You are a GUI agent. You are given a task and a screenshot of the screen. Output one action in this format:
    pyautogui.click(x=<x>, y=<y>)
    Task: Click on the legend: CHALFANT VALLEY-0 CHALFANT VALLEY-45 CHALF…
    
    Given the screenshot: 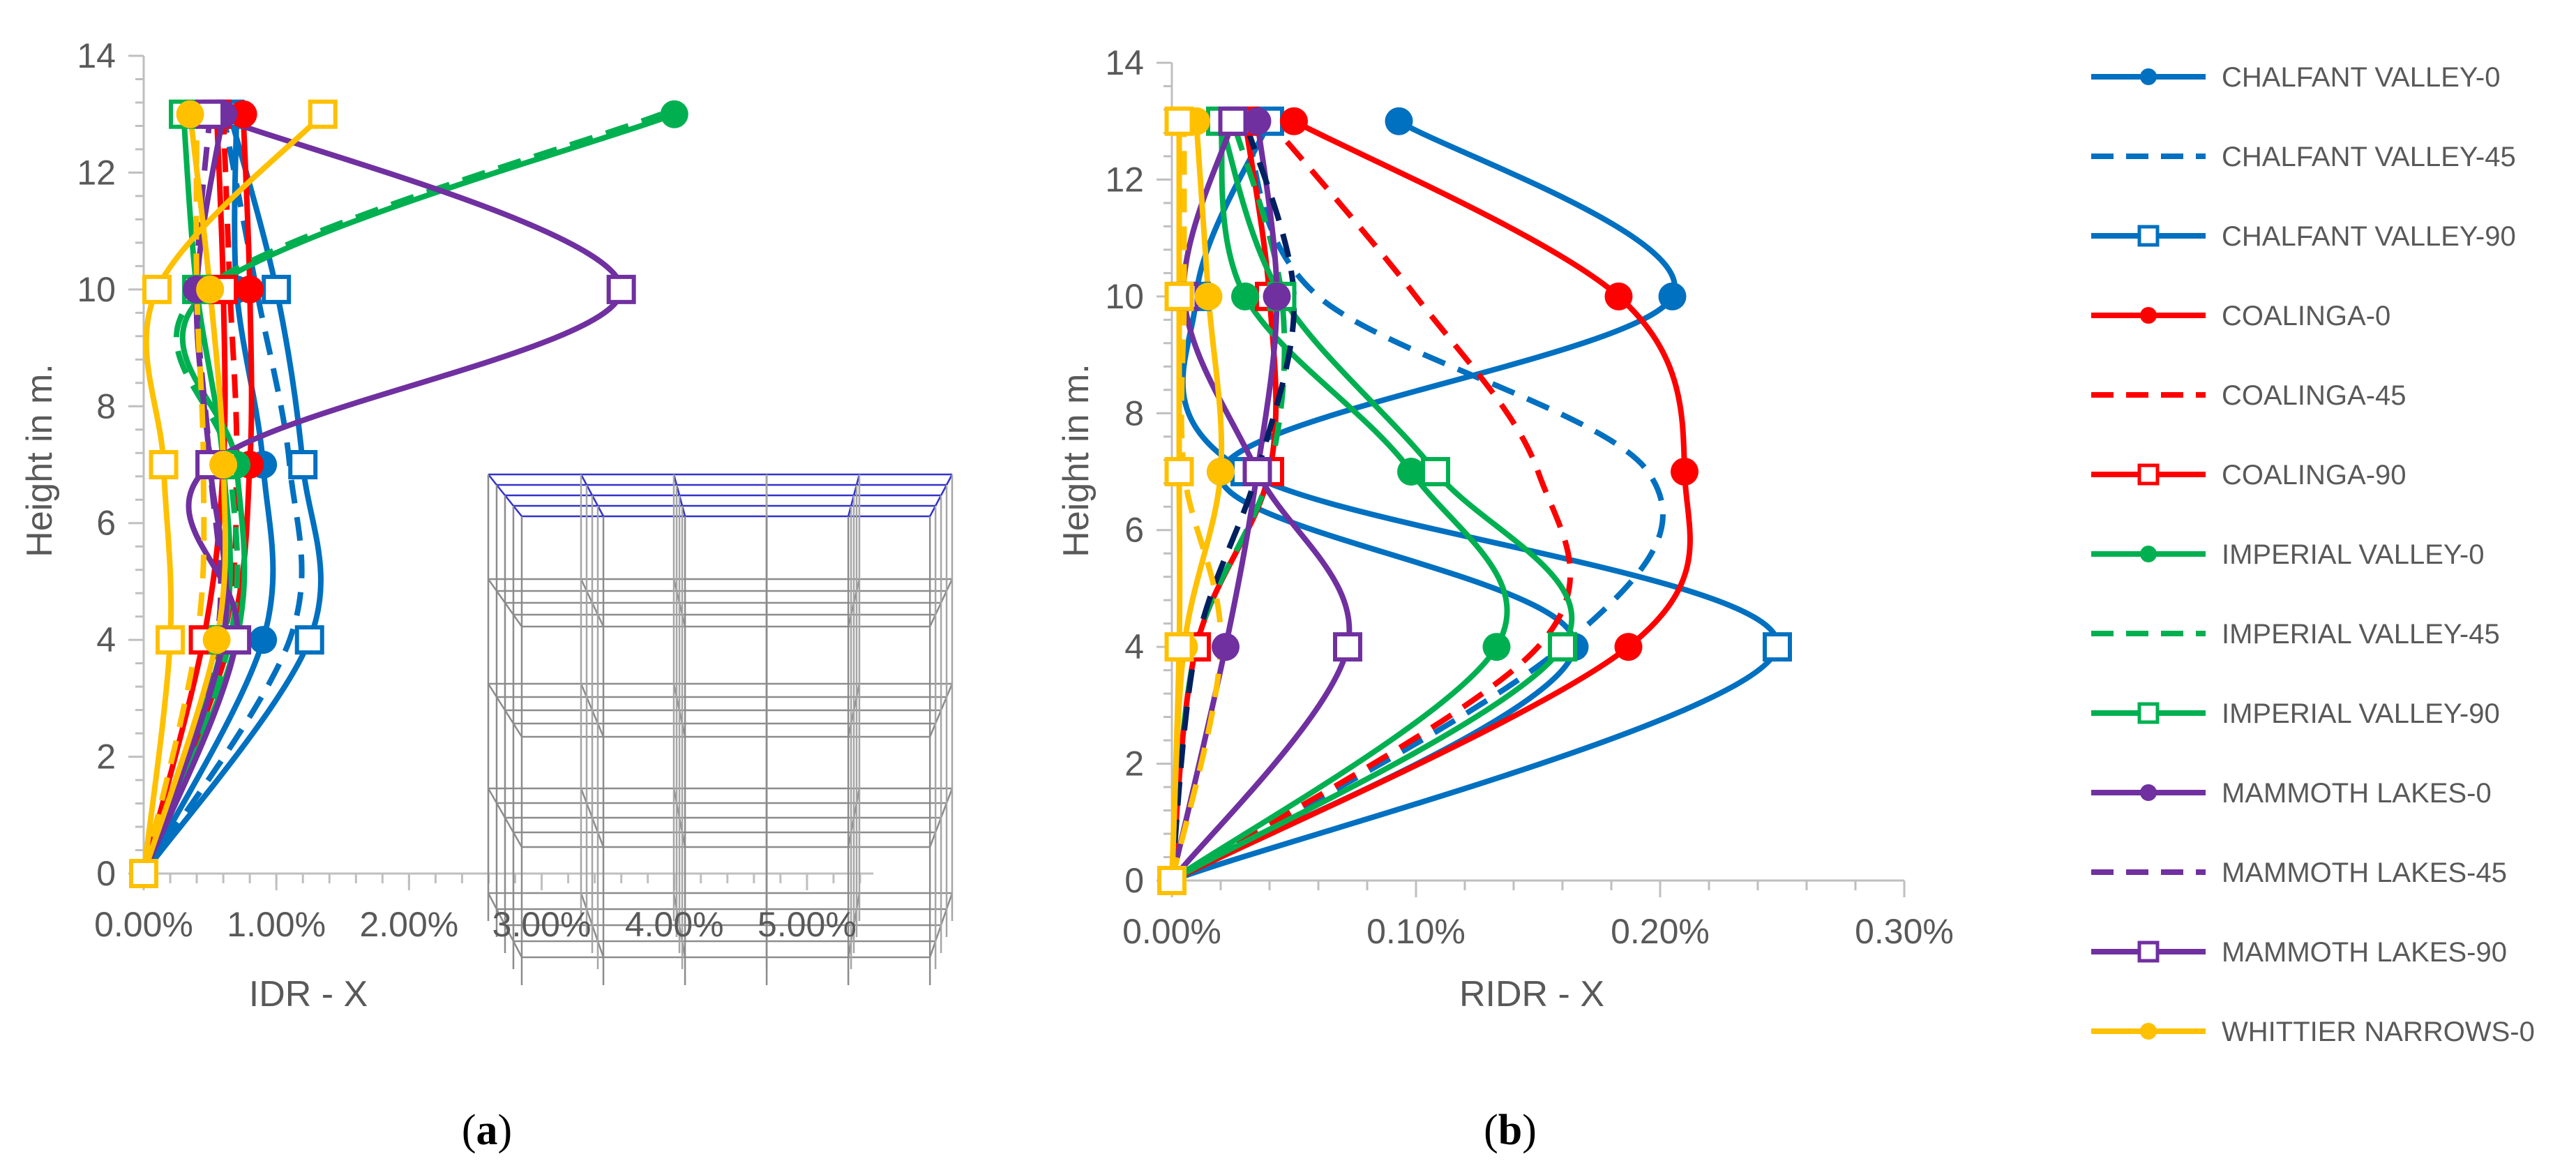 What is the action you would take?
    pyautogui.click(x=2313, y=554)
    